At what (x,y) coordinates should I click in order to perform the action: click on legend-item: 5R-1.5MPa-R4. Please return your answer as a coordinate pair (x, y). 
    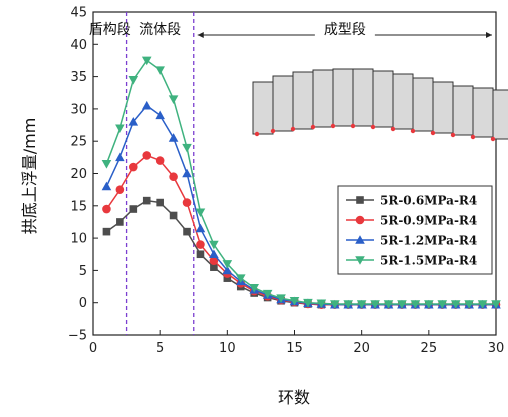
    Looking at the image, I should click on (411, 261).